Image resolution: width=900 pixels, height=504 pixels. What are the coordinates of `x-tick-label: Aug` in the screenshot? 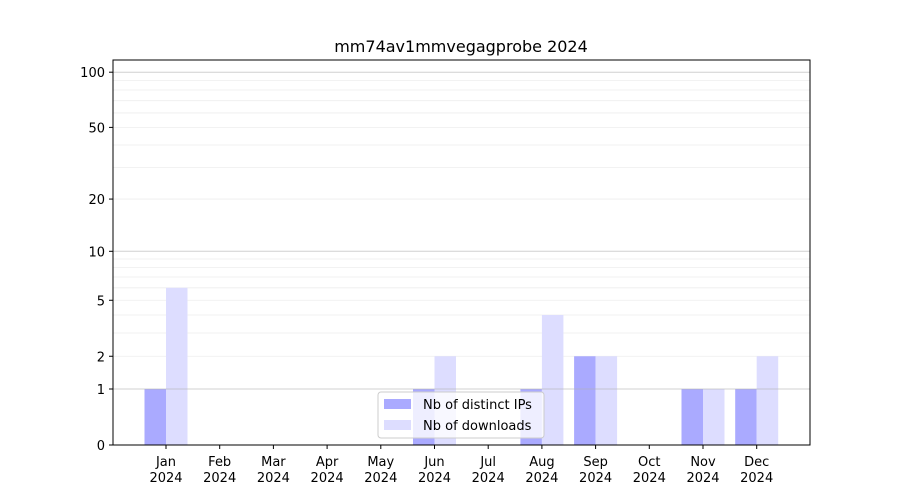 It's located at (541, 462).